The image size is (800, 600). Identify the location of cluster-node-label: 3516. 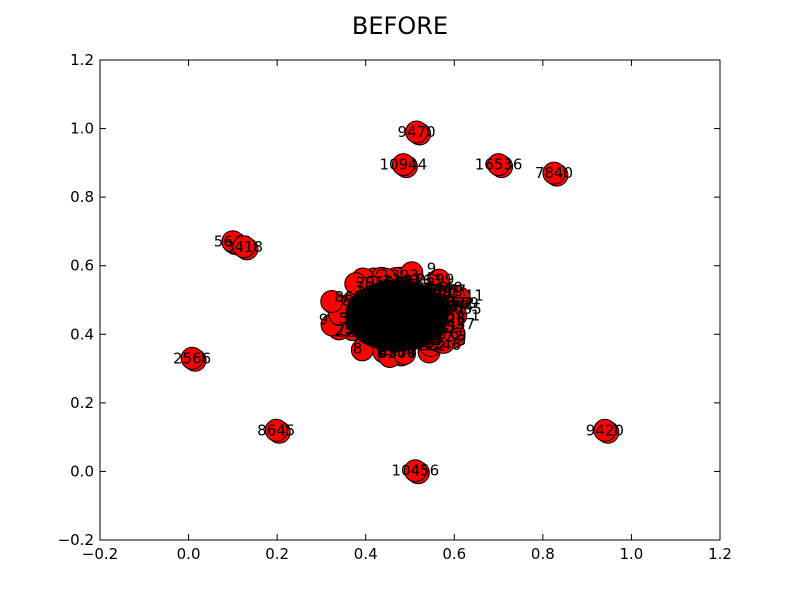
(365, 306).